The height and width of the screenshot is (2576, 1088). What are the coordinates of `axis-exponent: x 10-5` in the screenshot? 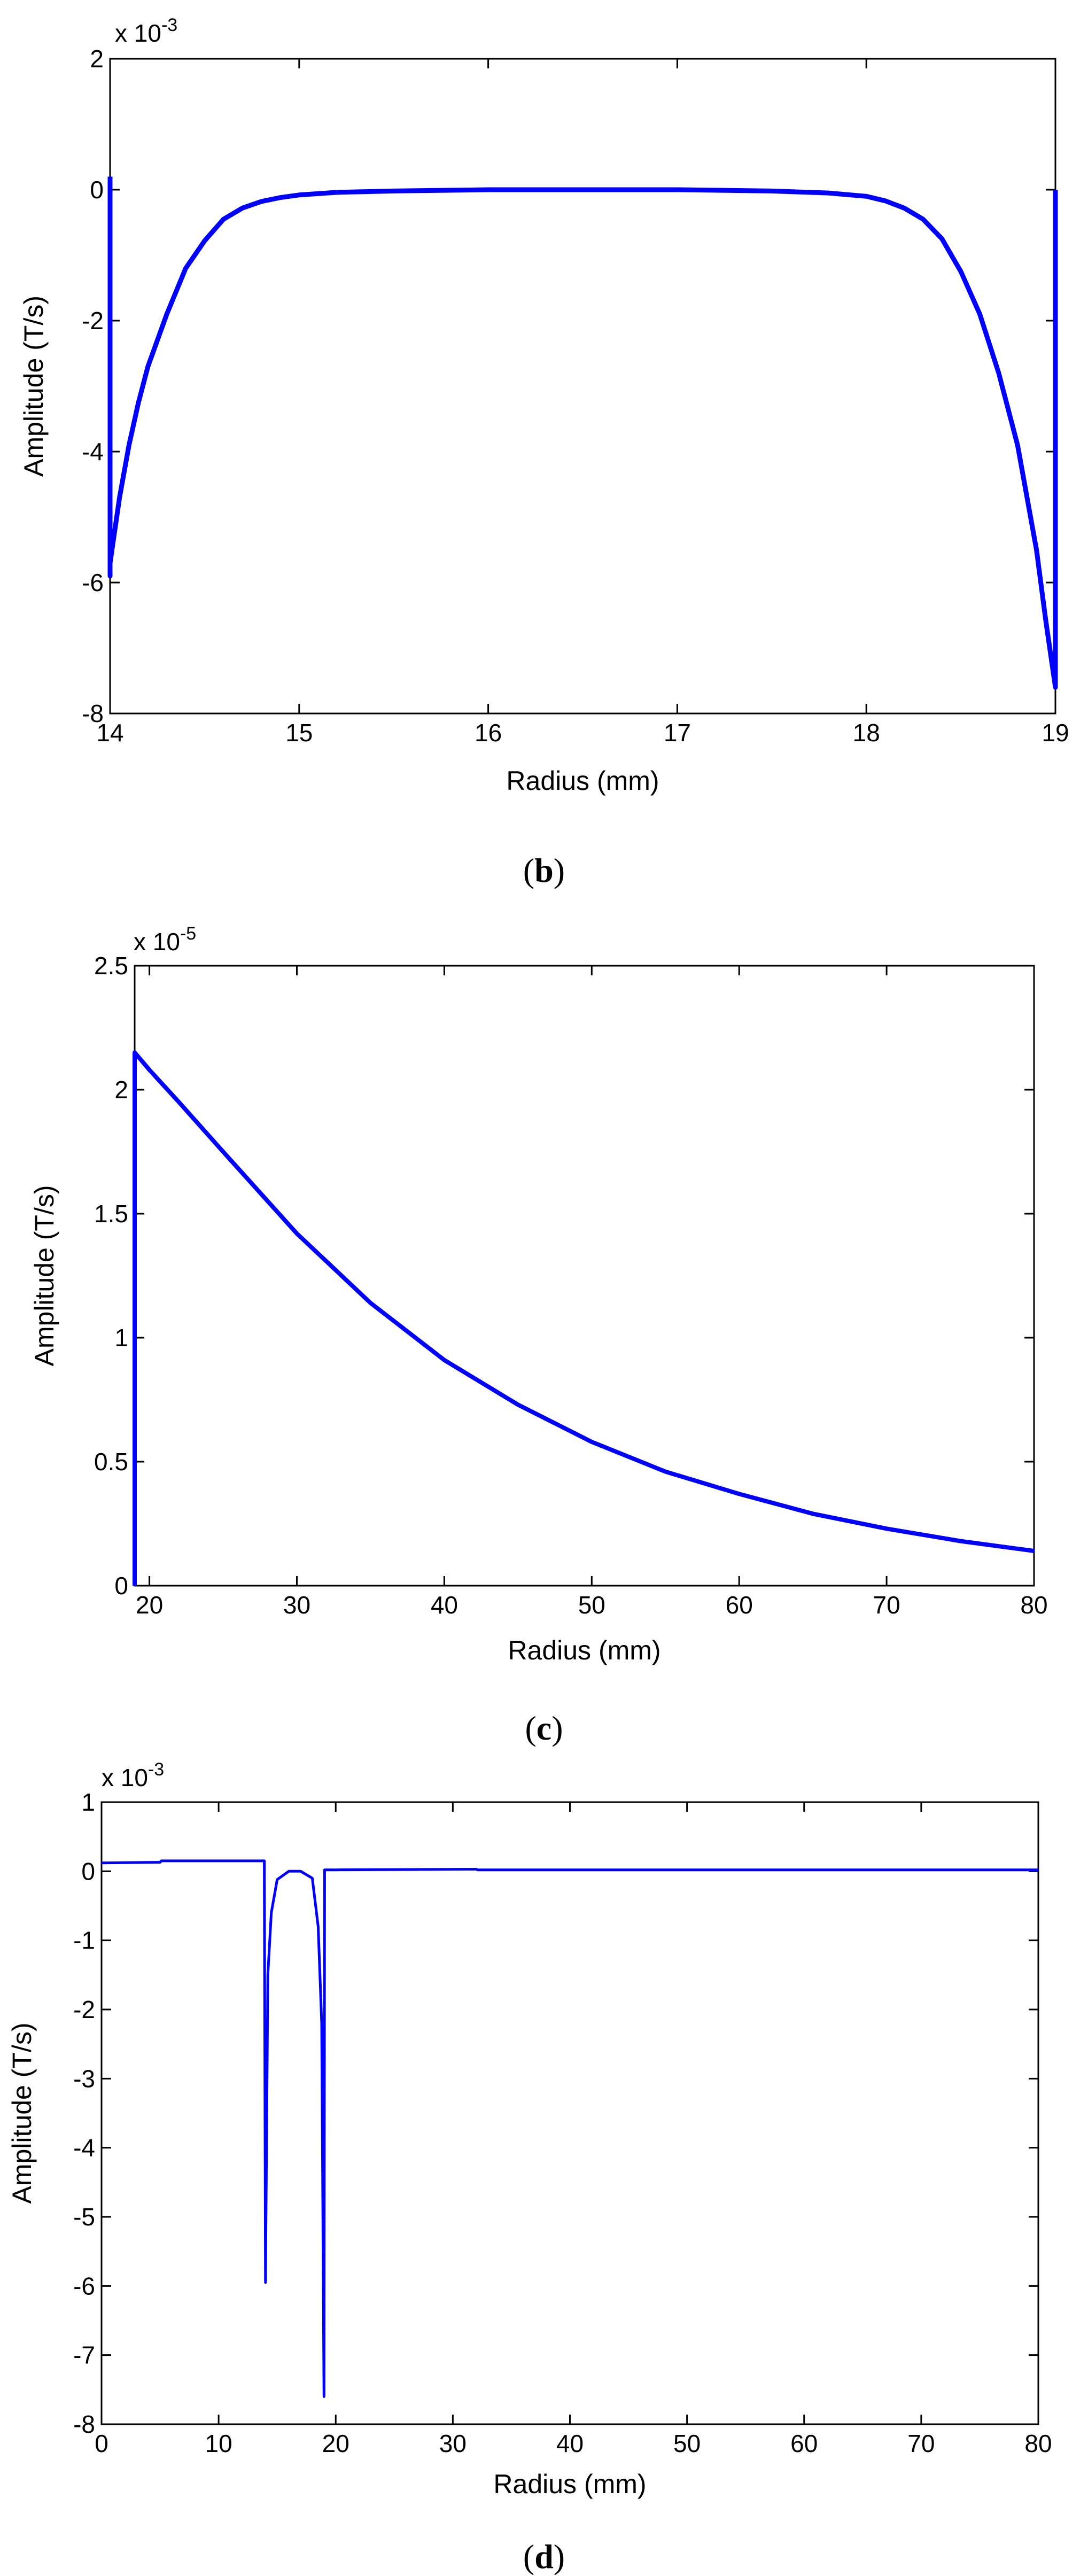 It's located at (165, 940).